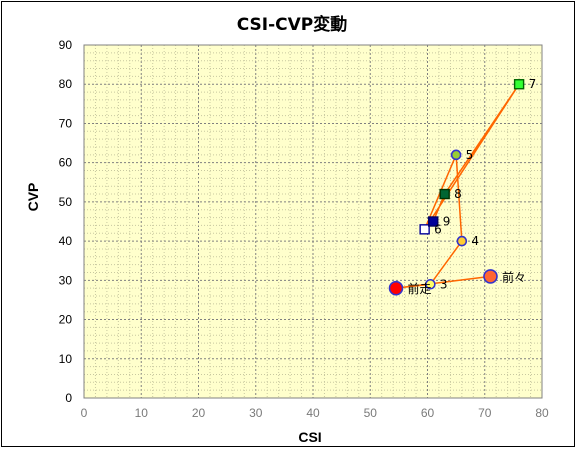  I want to click on y-axis-title: CVP, so click(33, 197).